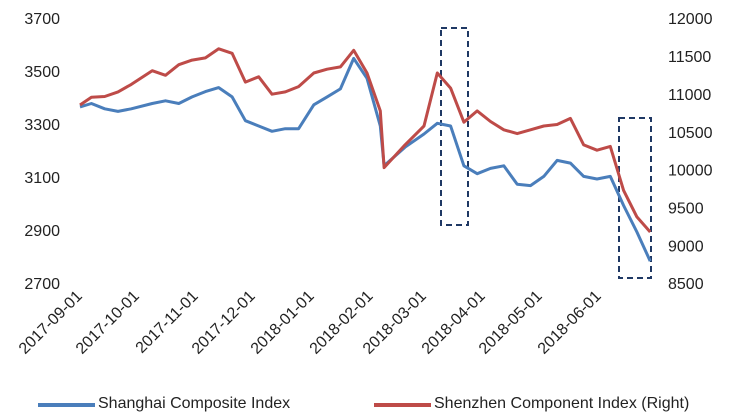 The image size is (729, 417). I want to click on y2-tick-label: 12000, so click(690, 19).